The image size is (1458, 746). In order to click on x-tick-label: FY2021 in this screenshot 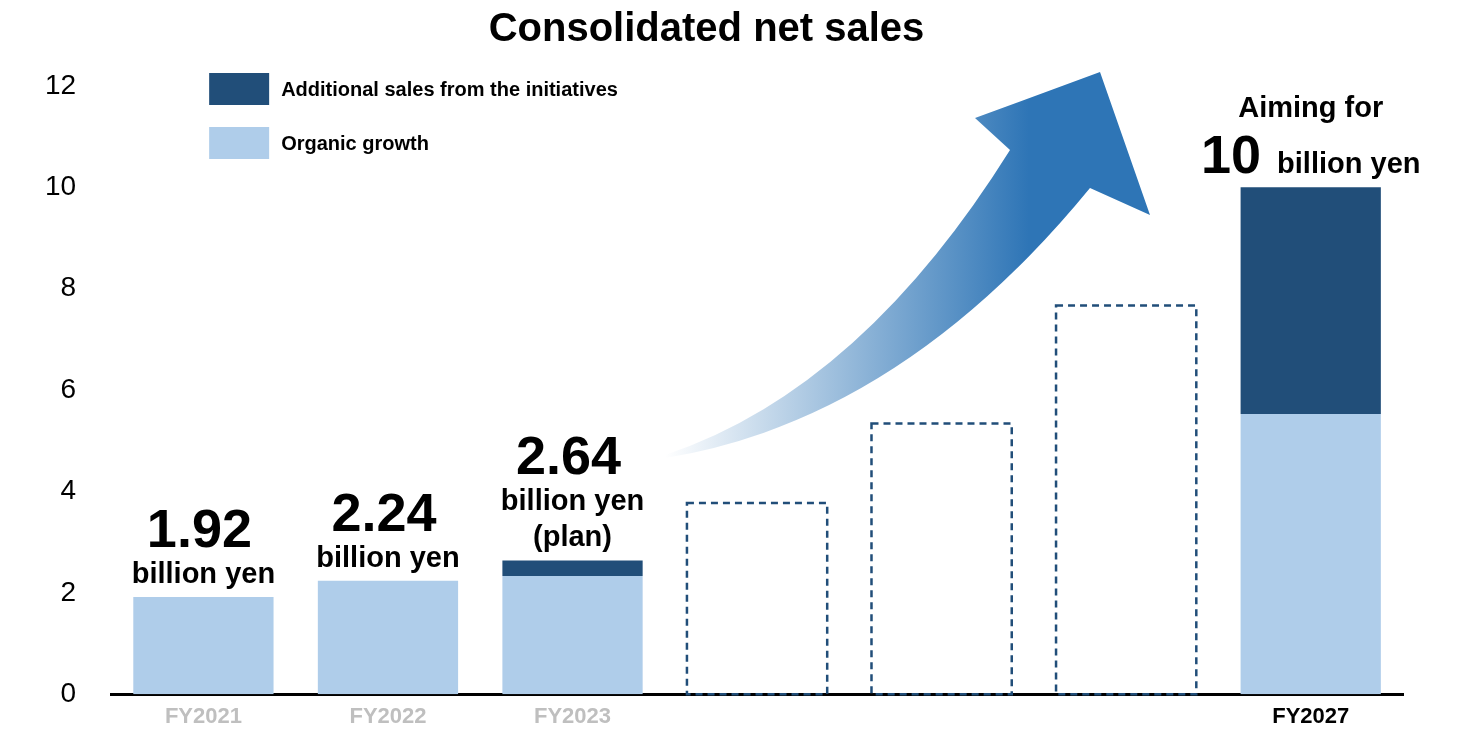, I will do `click(203, 716)`.